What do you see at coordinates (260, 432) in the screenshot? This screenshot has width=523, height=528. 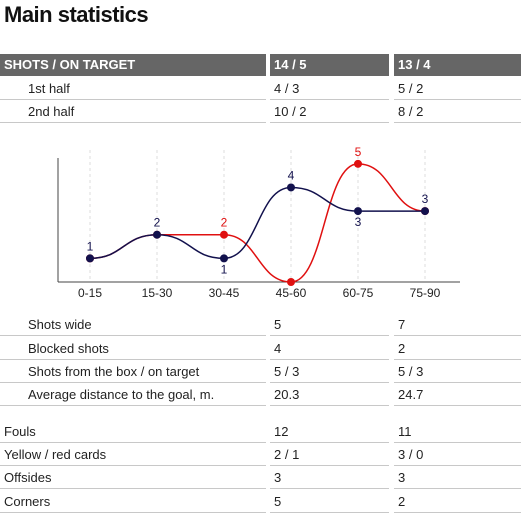 I see `table-row: Fouls 12 11` at bounding box center [260, 432].